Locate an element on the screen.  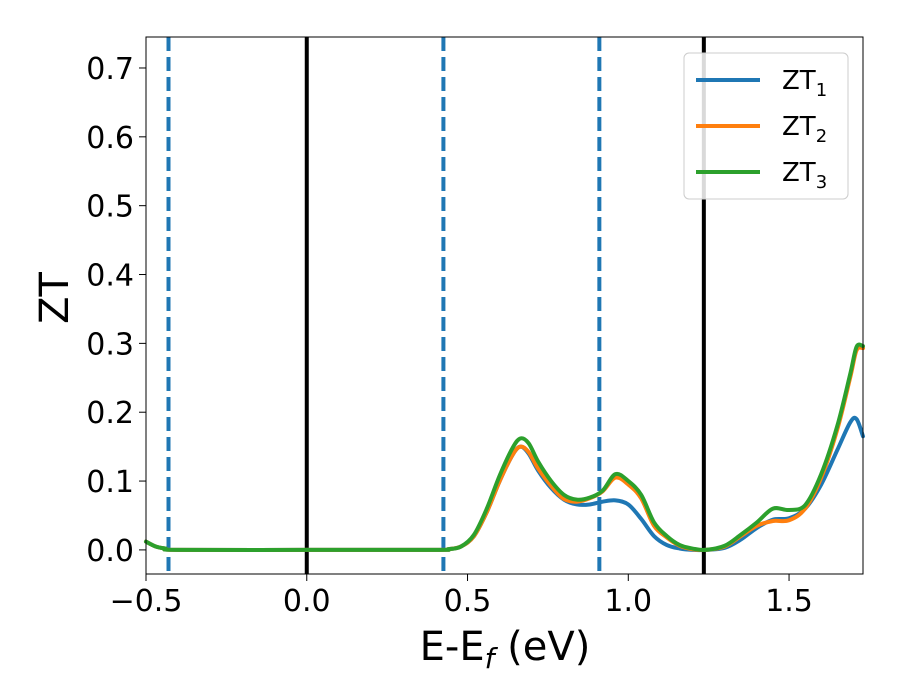
y-tick-label: 0.3 is located at coordinates (110, 344).